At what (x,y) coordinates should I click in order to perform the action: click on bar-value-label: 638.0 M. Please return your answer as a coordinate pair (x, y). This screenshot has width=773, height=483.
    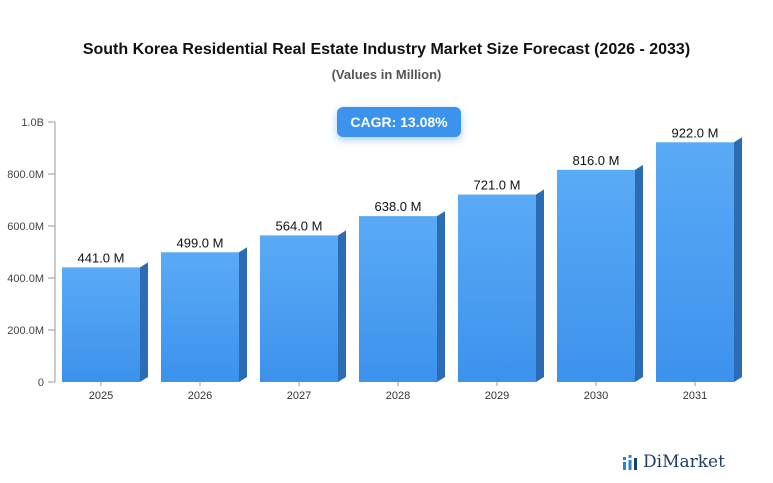
    Looking at the image, I should click on (398, 206).